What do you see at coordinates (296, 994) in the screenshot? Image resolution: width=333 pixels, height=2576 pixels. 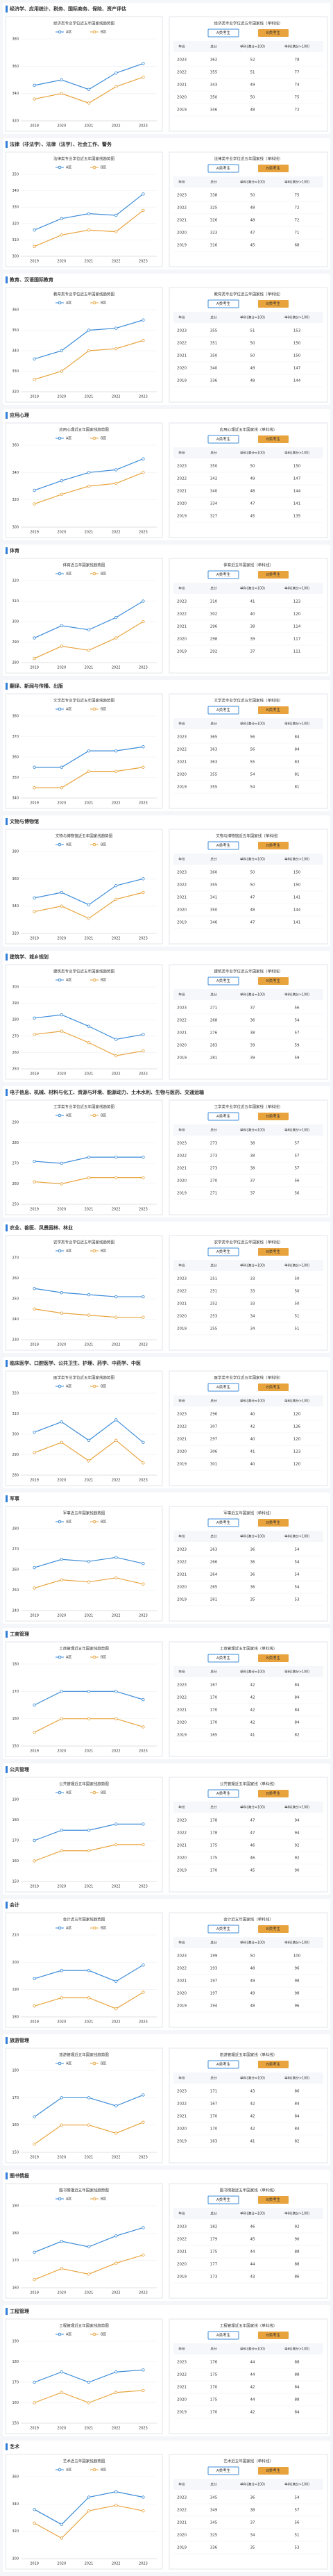 I see `table-header: 单科(满分>100)` at bounding box center [296, 994].